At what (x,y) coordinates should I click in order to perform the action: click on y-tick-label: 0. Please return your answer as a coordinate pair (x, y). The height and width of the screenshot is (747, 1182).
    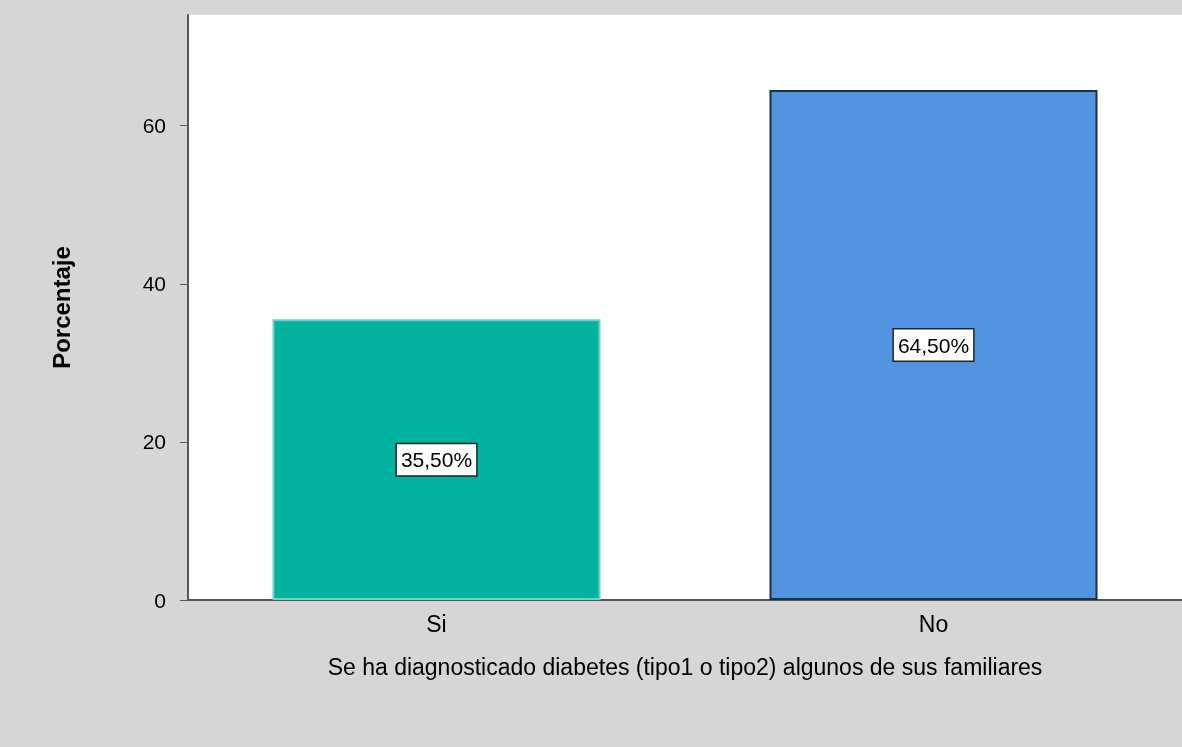
    Looking at the image, I should click on (160, 600).